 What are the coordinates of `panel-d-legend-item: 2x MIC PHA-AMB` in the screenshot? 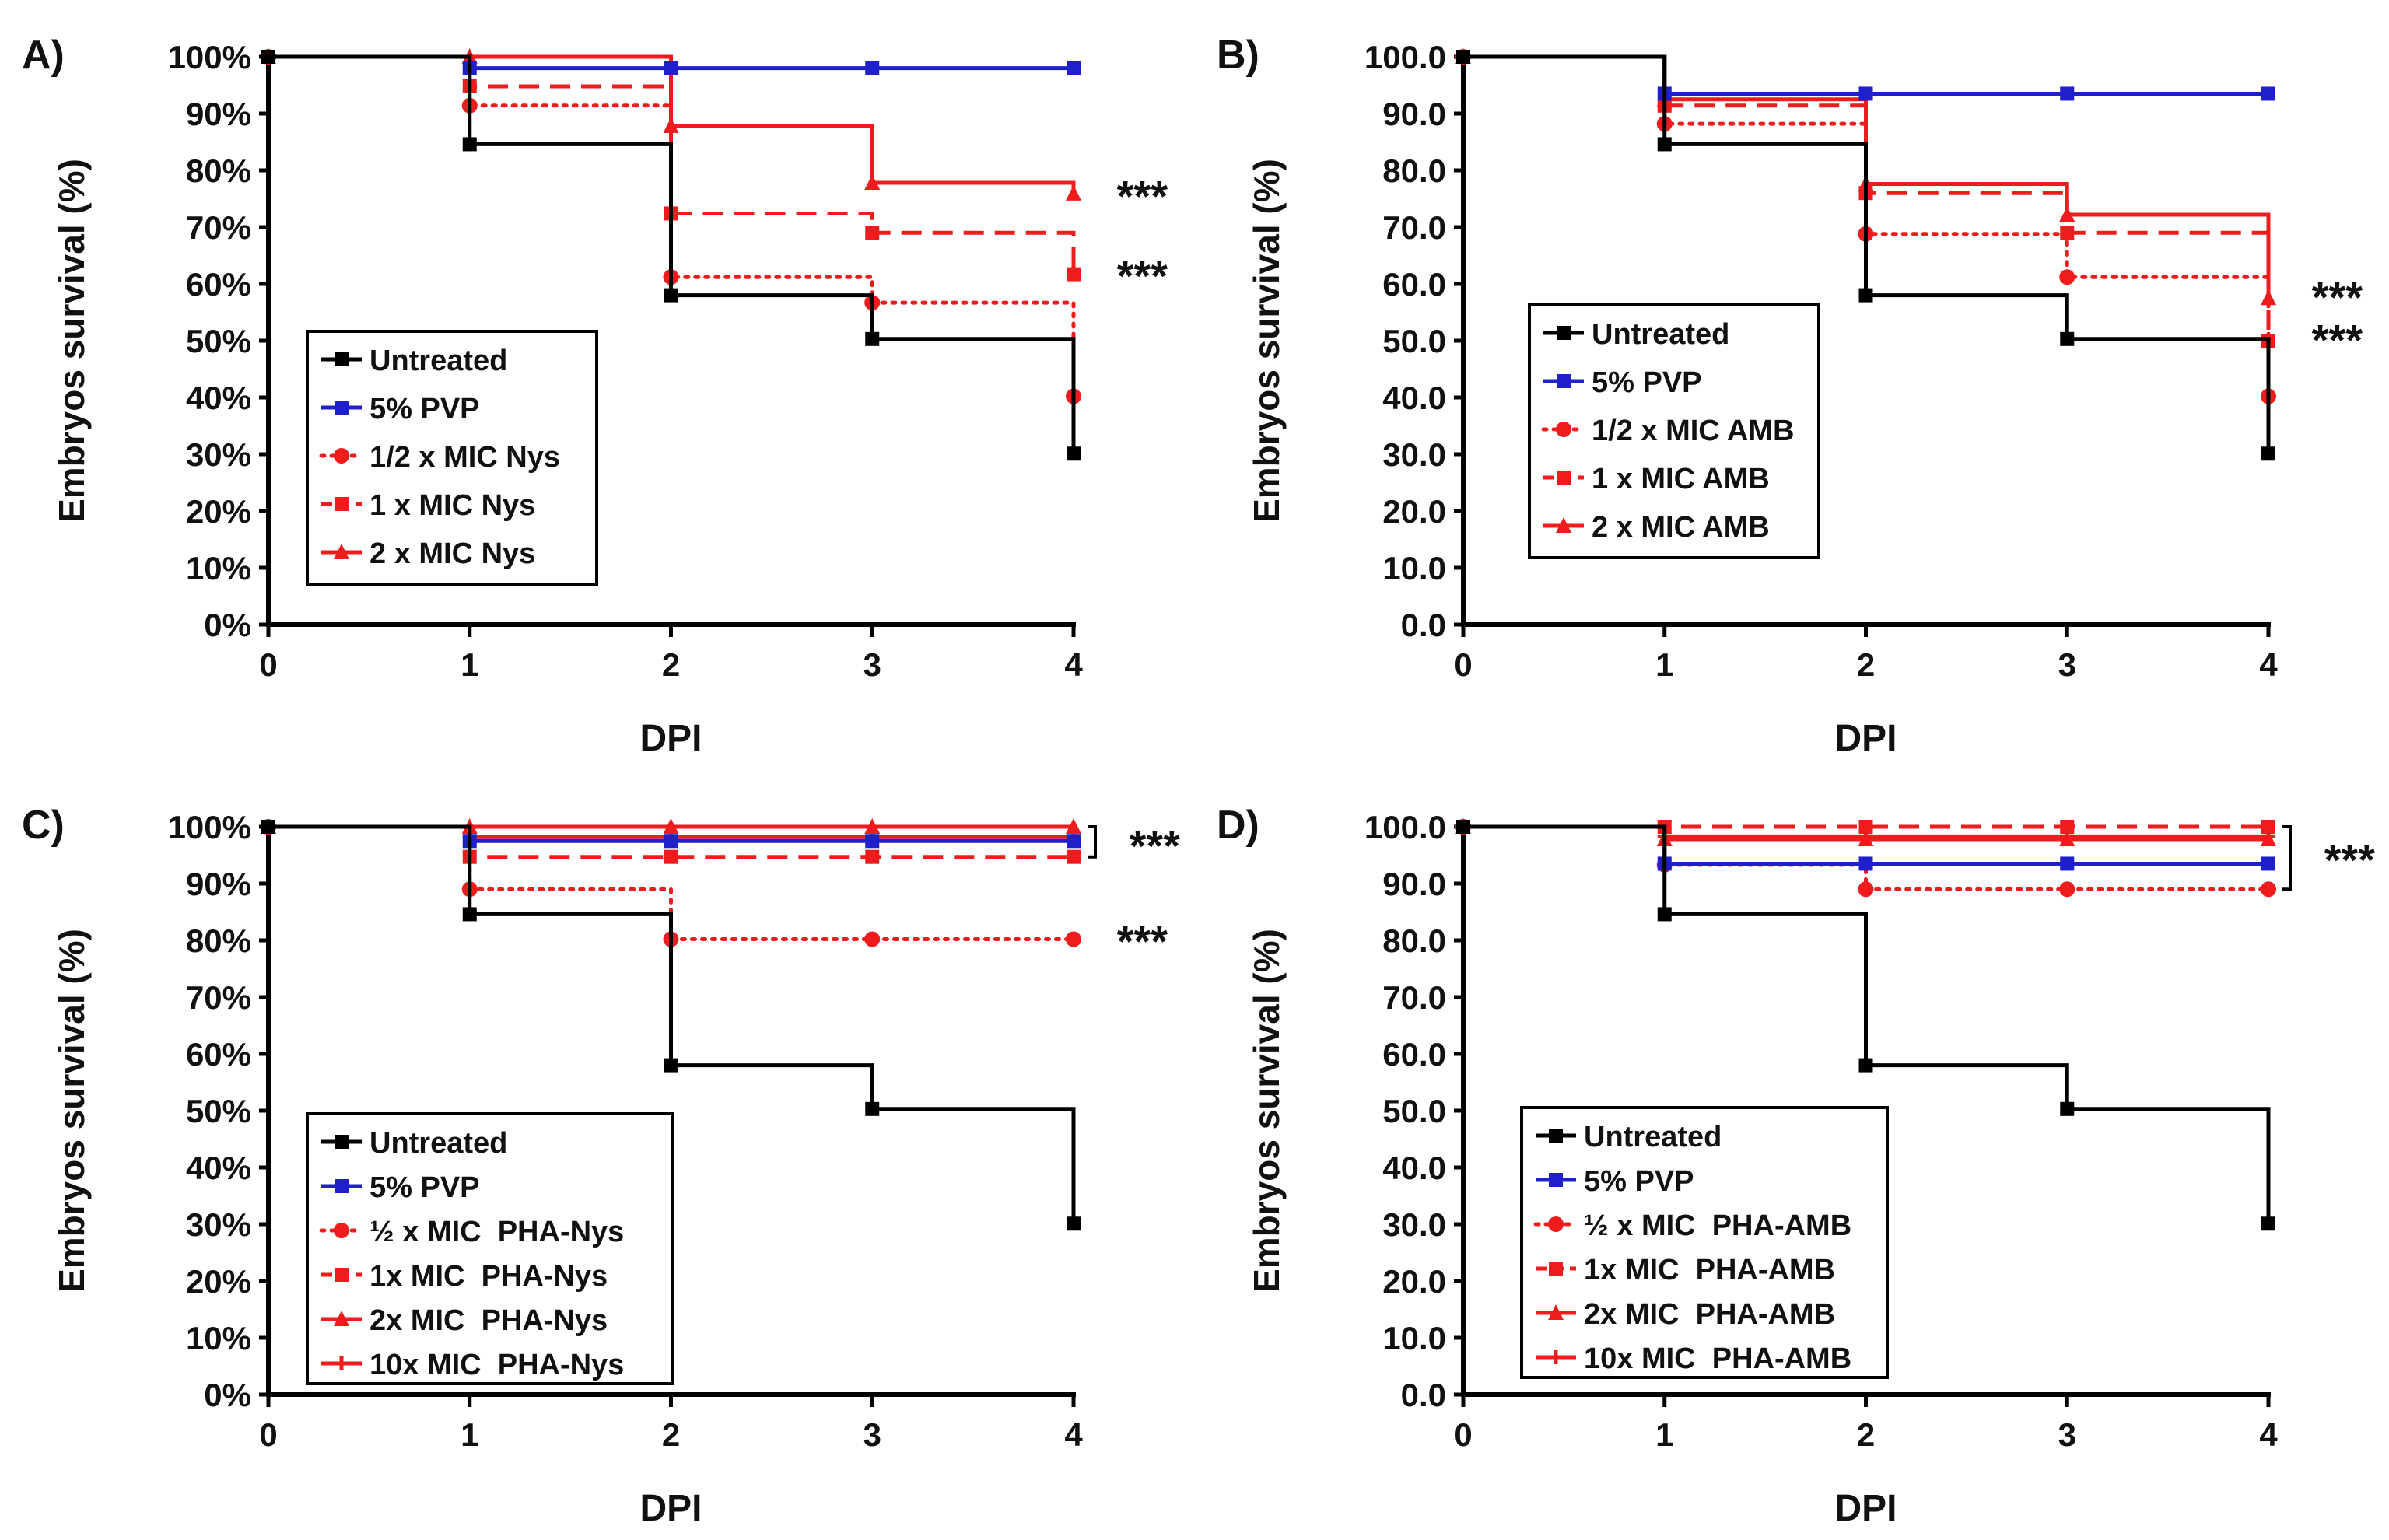 It's located at (1685, 1314).